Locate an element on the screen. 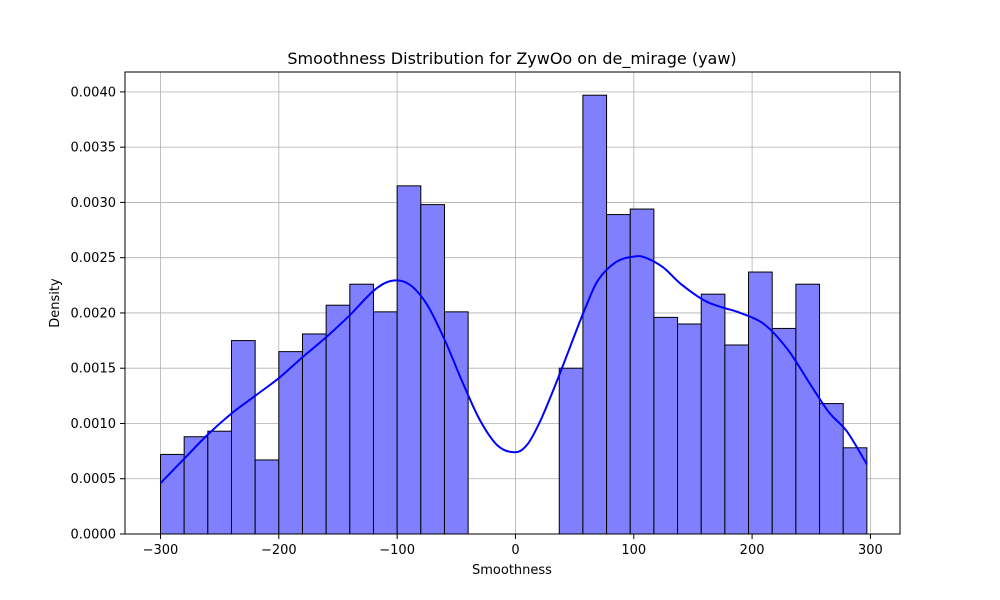 The width and height of the screenshot is (1000, 600). x-tick-label: 0 is located at coordinates (515, 550).